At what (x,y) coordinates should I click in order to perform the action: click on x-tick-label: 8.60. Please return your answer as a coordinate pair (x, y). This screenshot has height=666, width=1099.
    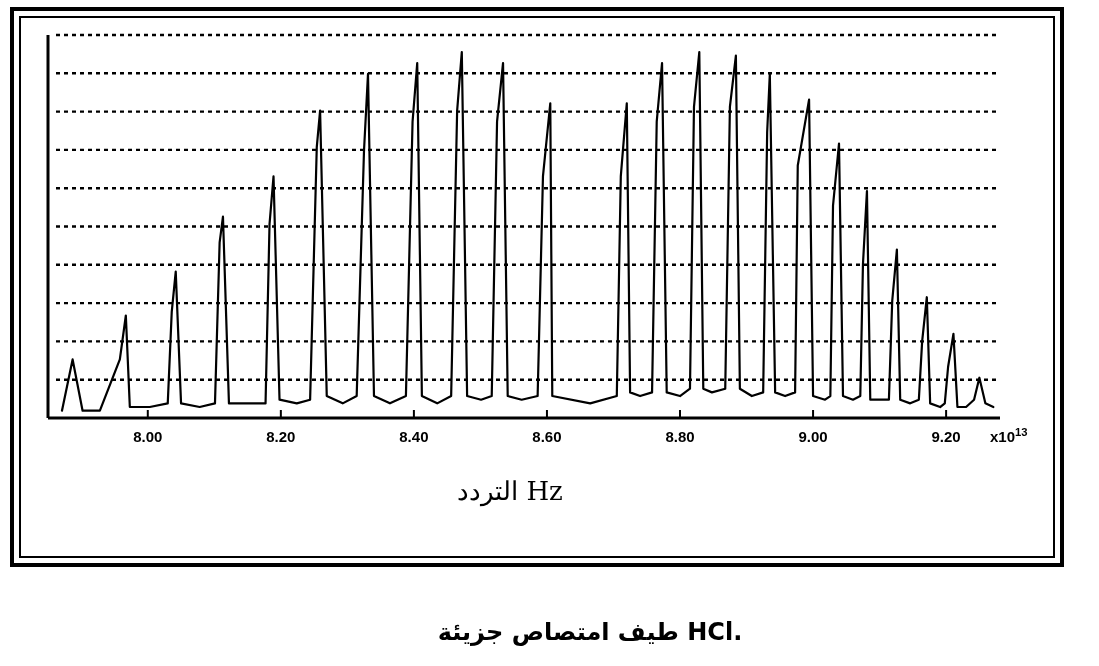
    Looking at the image, I should click on (547, 436).